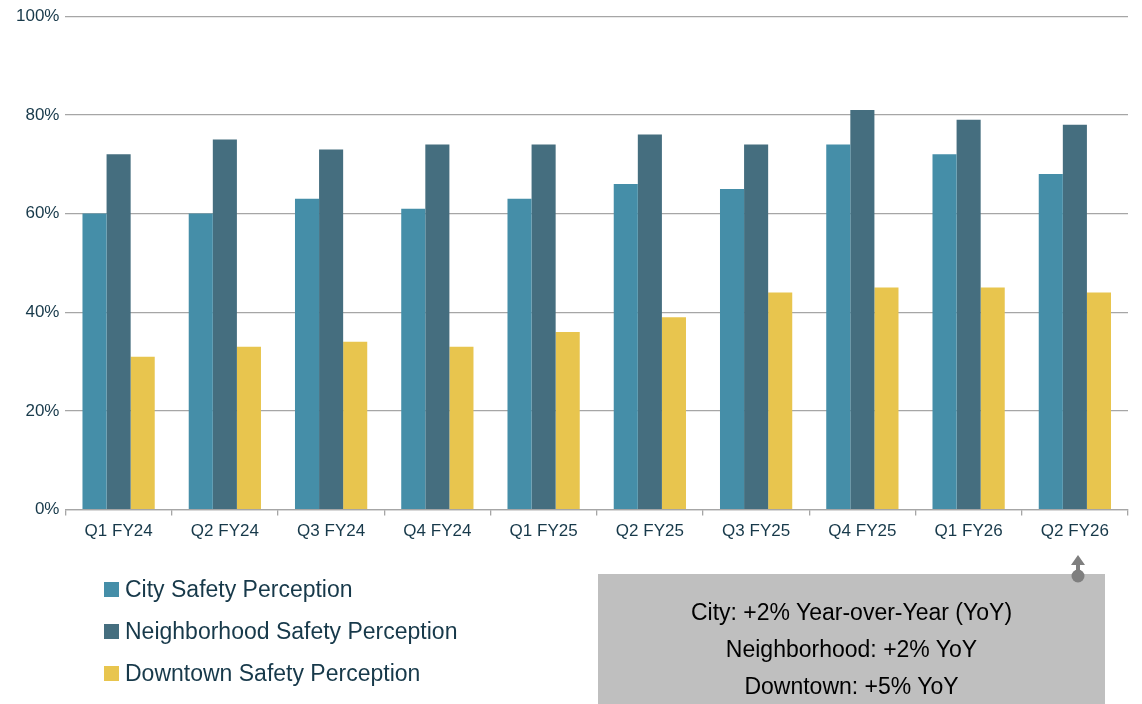  Describe the element at coordinates (968, 531) in the screenshot. I see `x-tick-label: Q1 FY26` at that location.